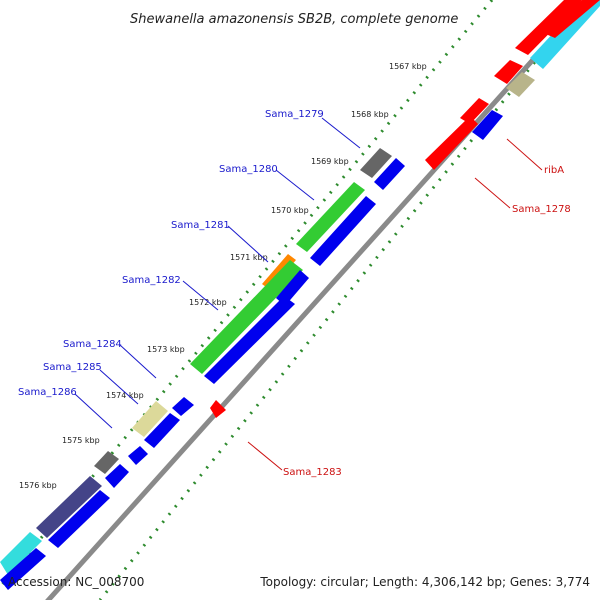  Describe the element at coordinates (125, 395) in the screenshot. I see `tick-label: 1574 kbp` at that location.